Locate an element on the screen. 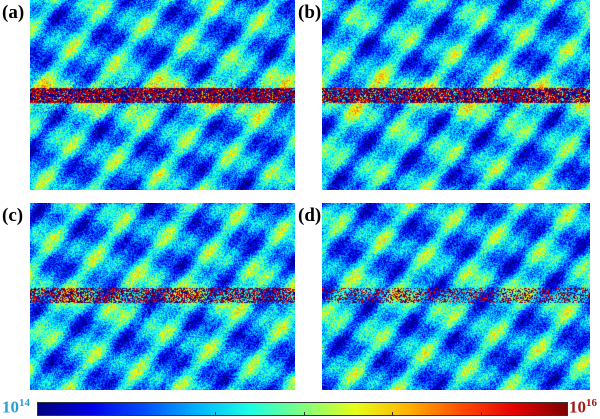 The width and height of the screenshot is (600, 419). panel-label-c: (c) is located at coordinates (13, 215).